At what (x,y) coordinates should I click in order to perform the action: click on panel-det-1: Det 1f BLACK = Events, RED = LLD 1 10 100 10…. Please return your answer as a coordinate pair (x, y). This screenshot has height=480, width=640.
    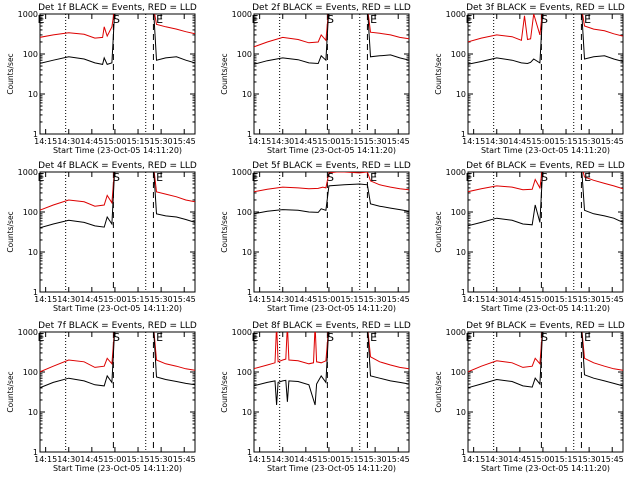
    Looking at the image, I should click on (101, 79).